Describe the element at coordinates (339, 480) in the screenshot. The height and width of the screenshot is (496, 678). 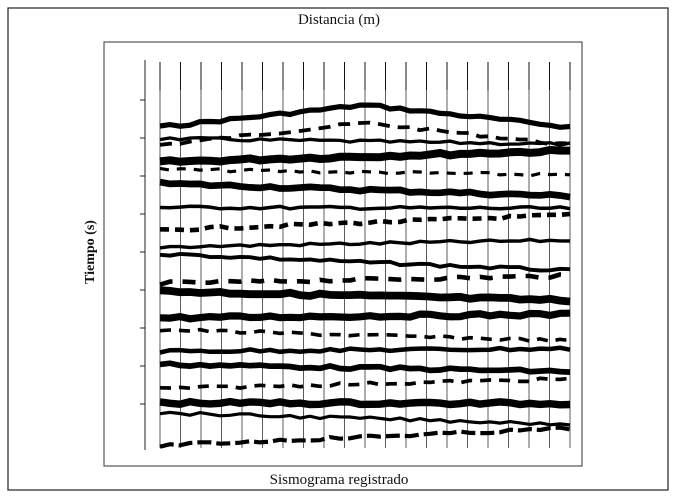
I see `caption: Sismograma registrado` at that location.